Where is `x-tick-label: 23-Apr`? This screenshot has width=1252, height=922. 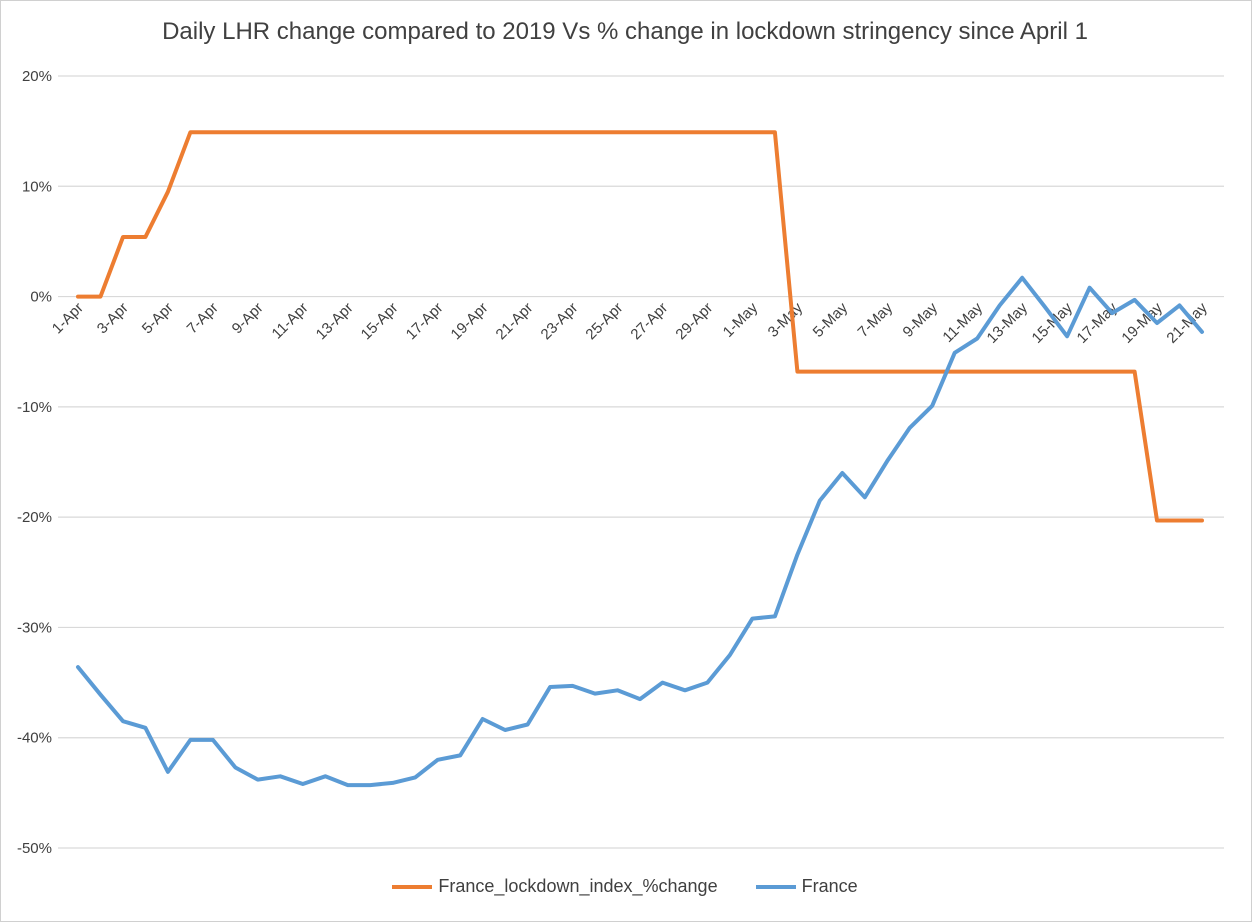 x-tick-label: 23-Apr is located at coordinates (560, 321).